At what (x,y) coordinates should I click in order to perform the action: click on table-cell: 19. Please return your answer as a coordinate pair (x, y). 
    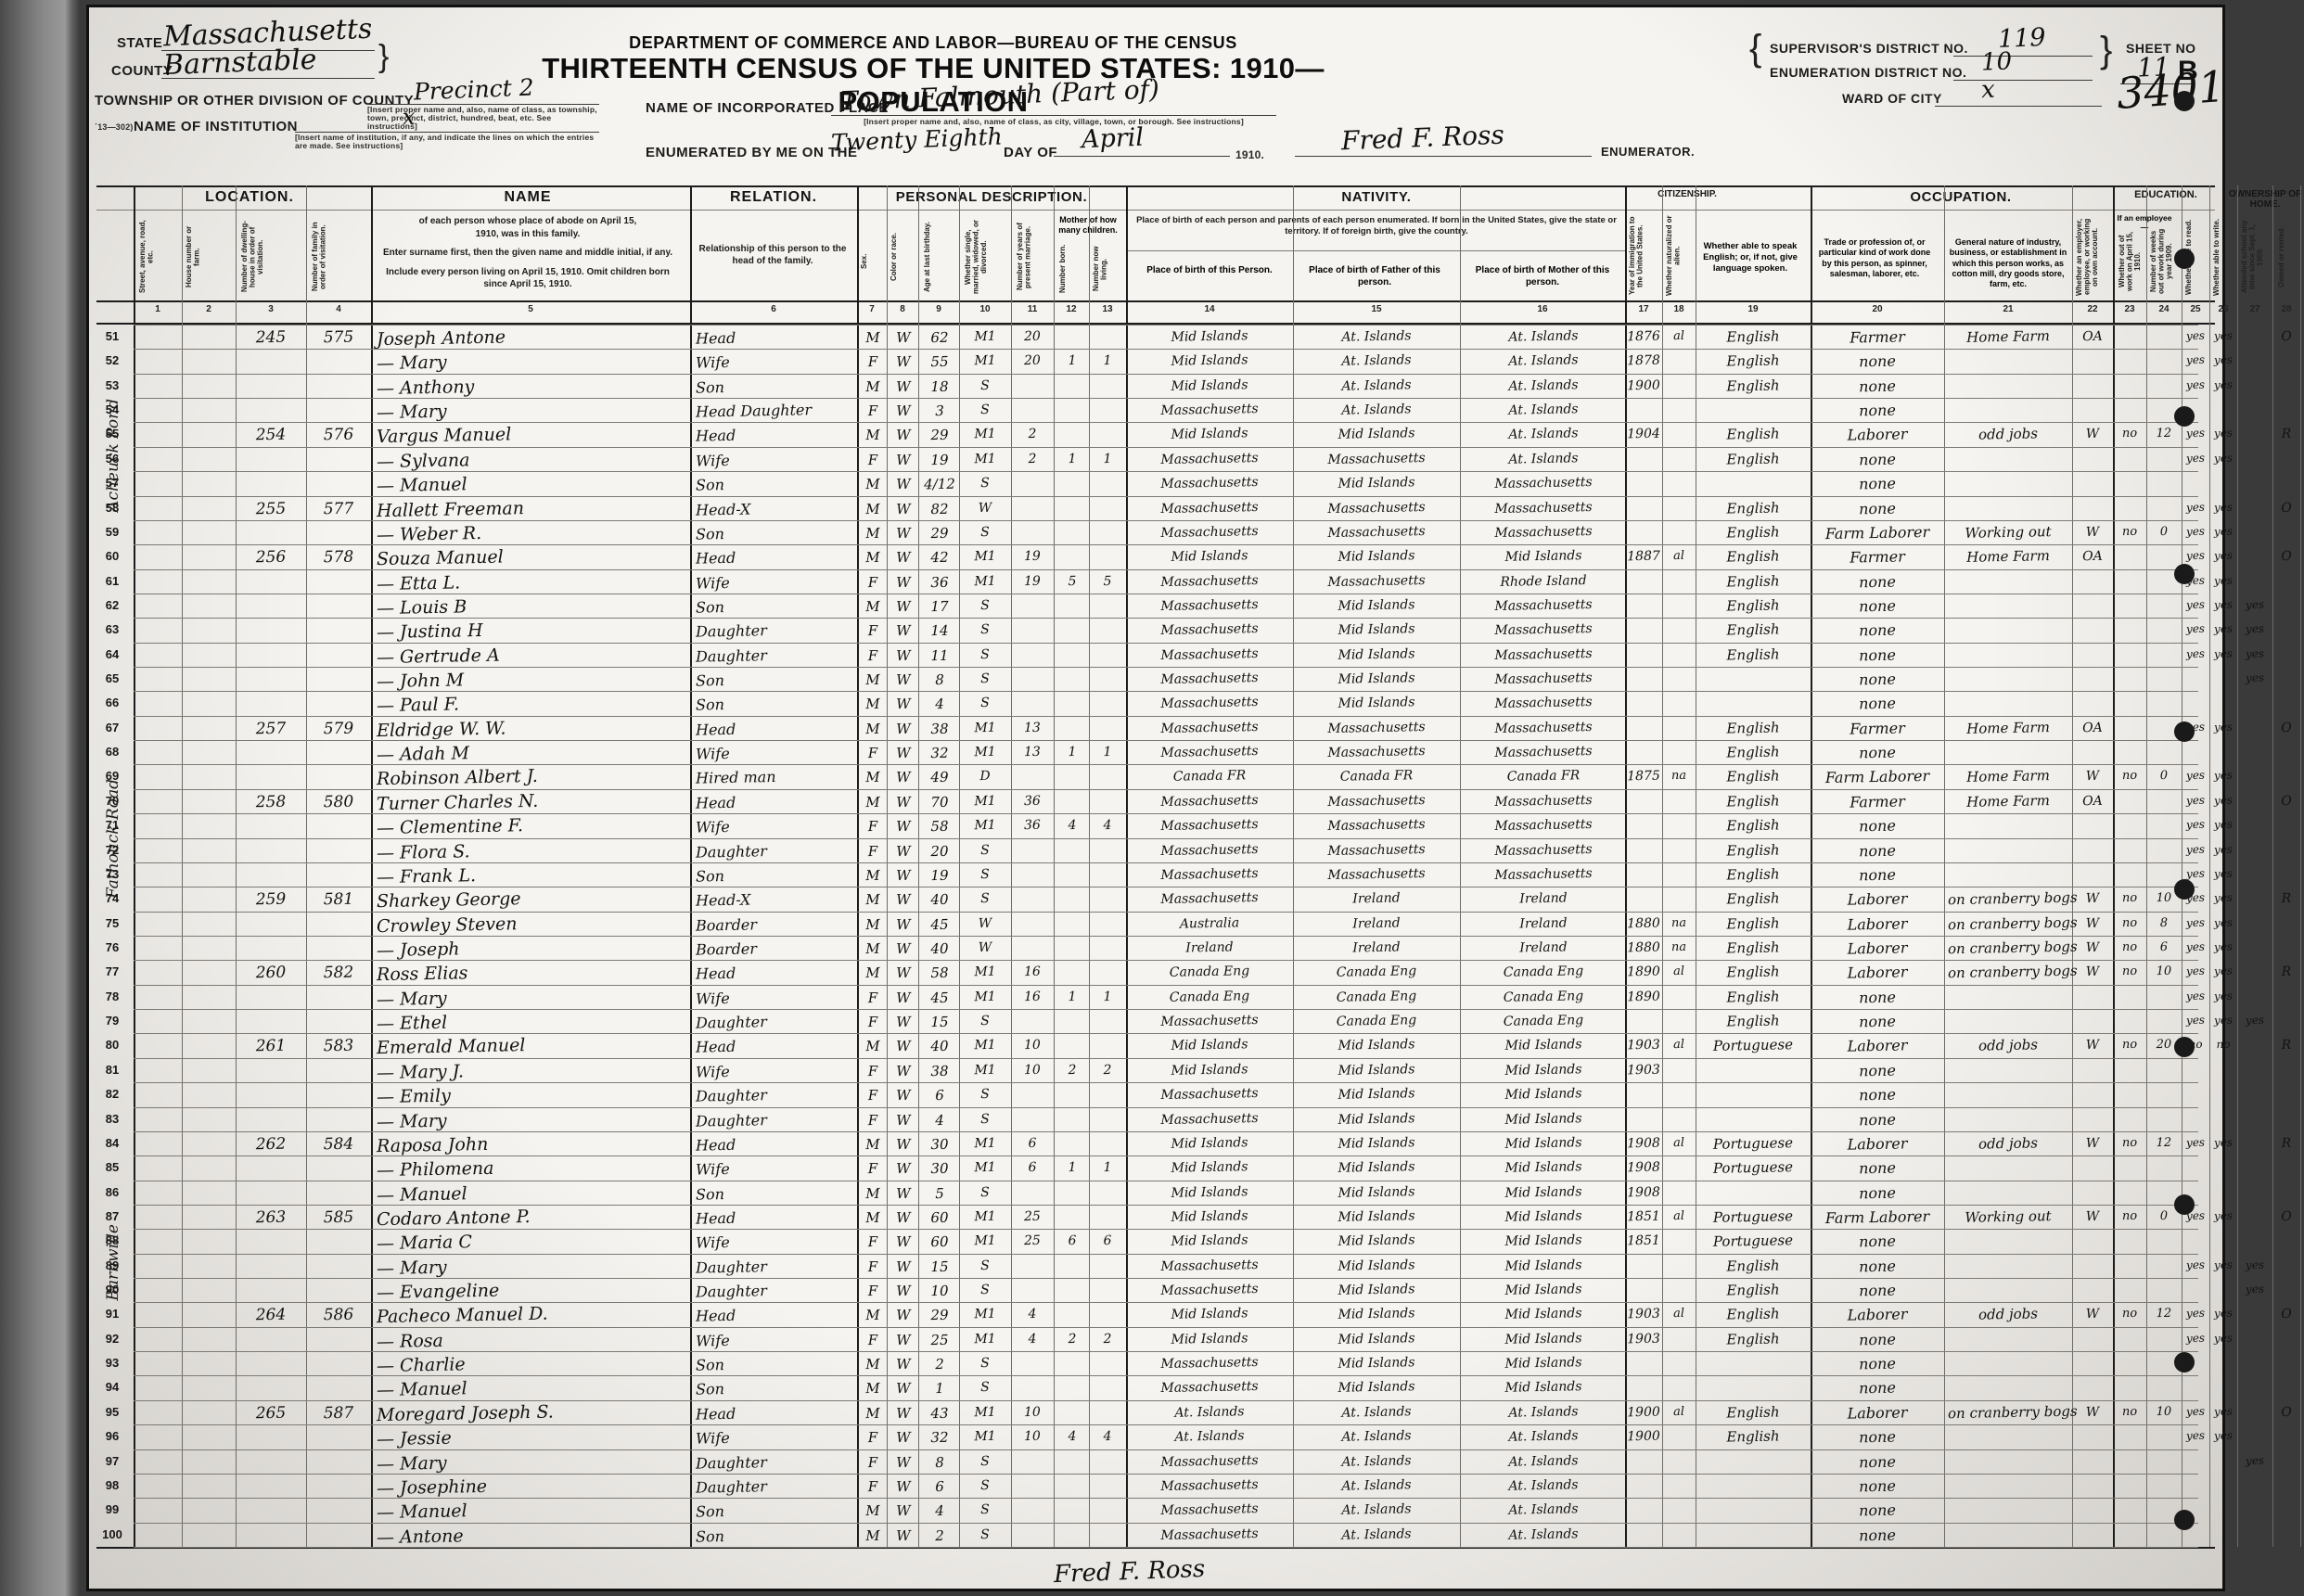
    Looking at the image, I should click on (939, 875).